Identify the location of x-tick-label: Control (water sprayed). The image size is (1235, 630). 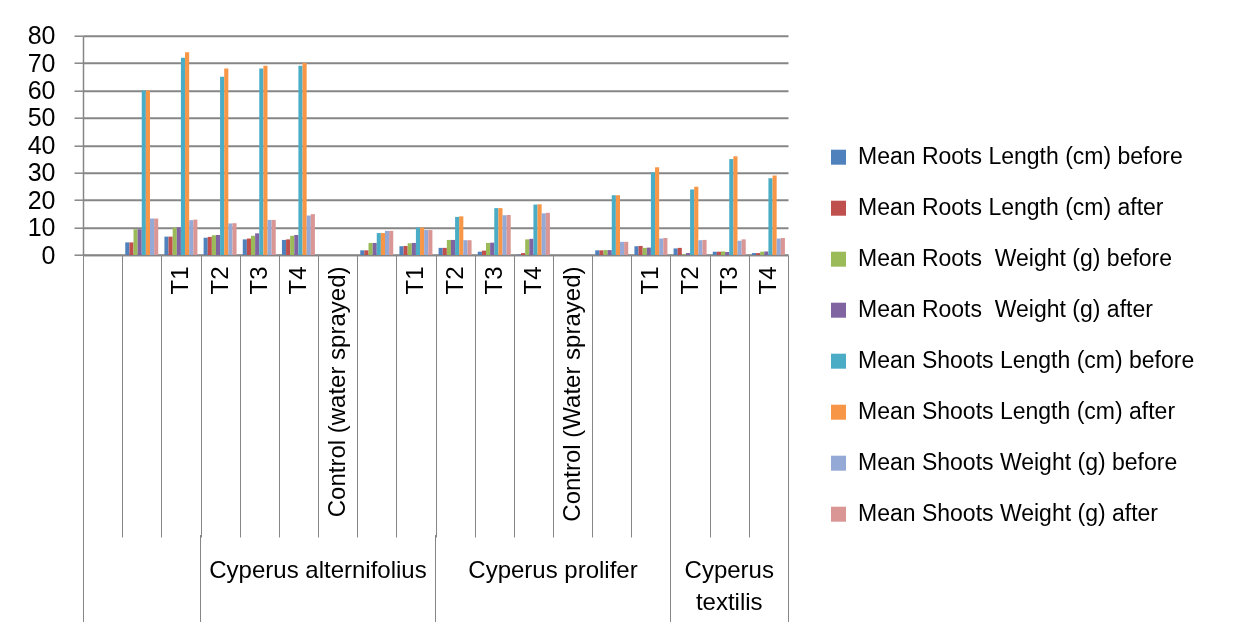
(337, 392).